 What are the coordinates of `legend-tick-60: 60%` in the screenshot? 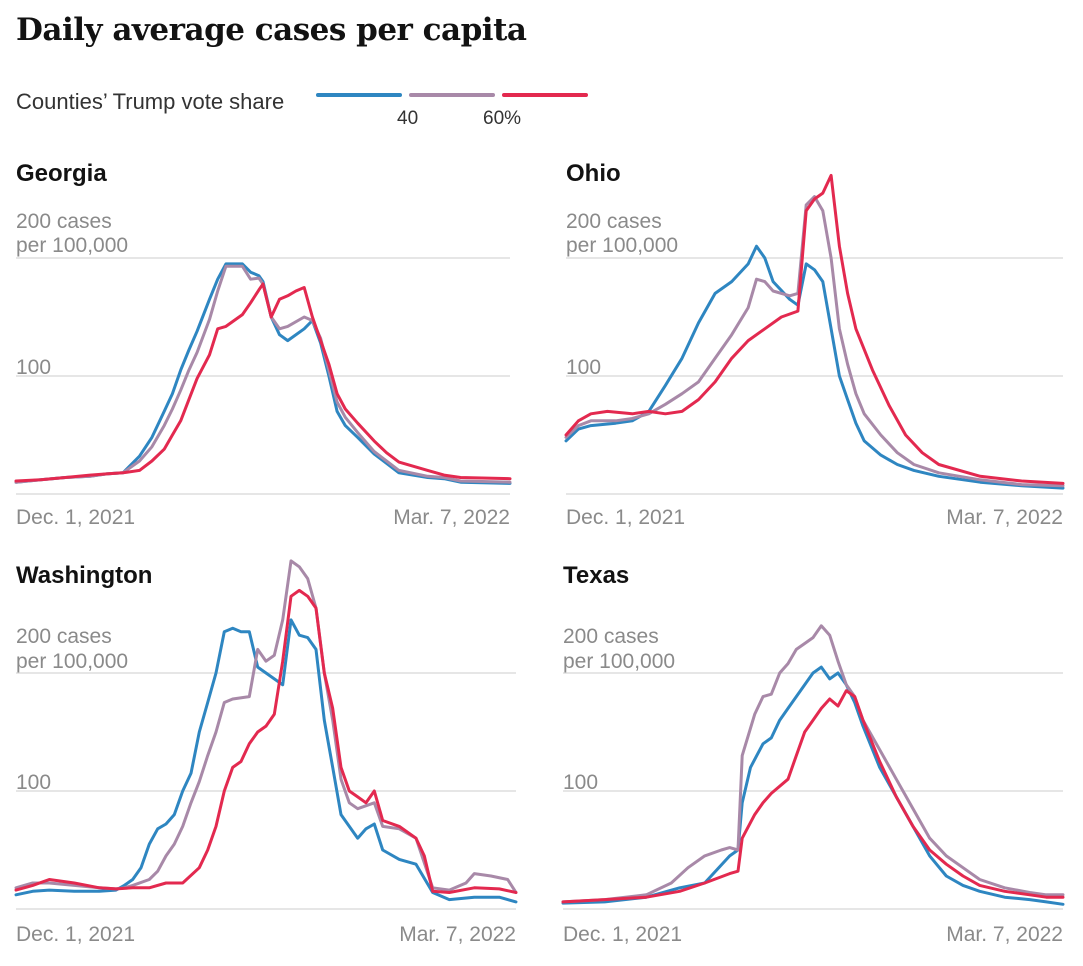 It's located at (502, 118).